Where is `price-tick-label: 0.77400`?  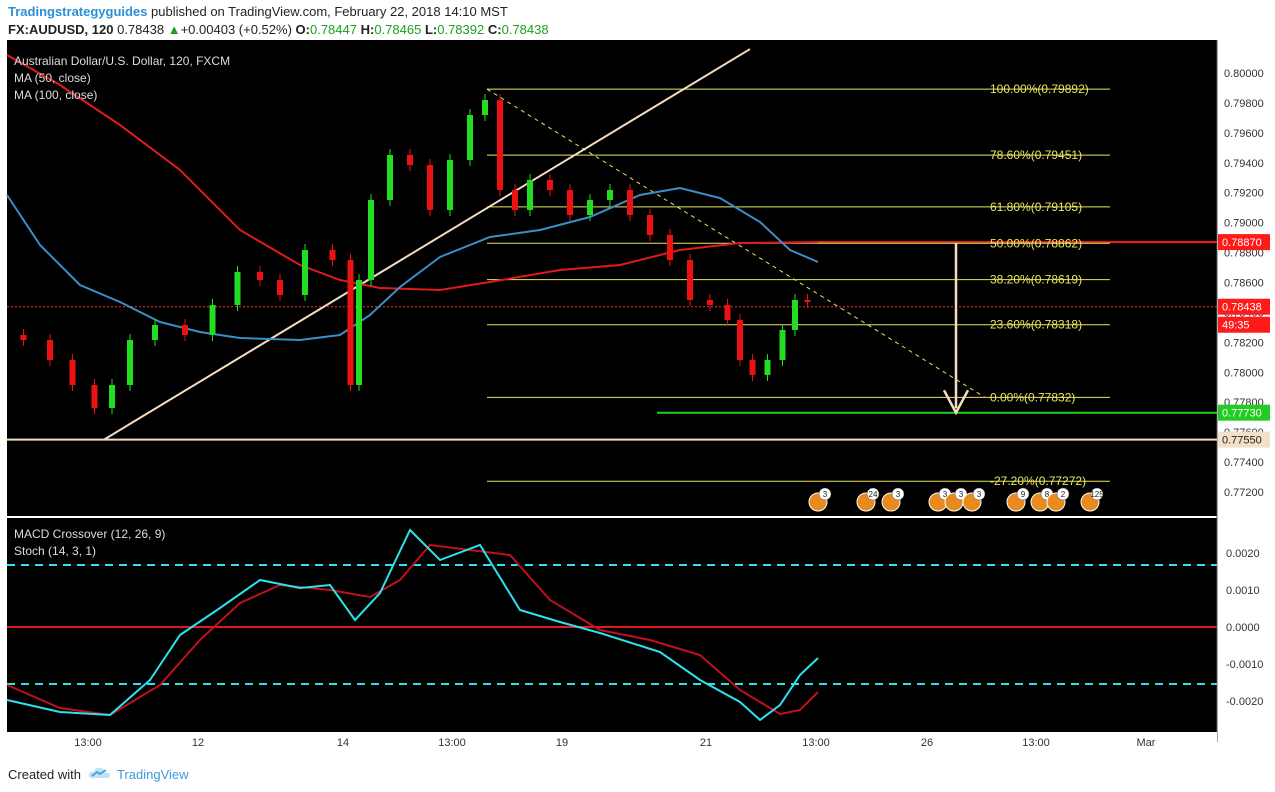
price-tick-label: 0.77400 is located at coordinates (1244, 463).